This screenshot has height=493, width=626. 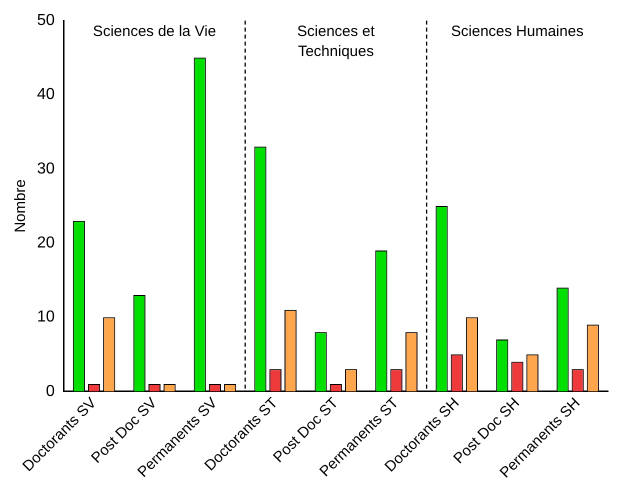 What do you see at coordinates (46, 317) in the screenshot?
I see `y-tick-label: 10` at bounding box center [46, 317].